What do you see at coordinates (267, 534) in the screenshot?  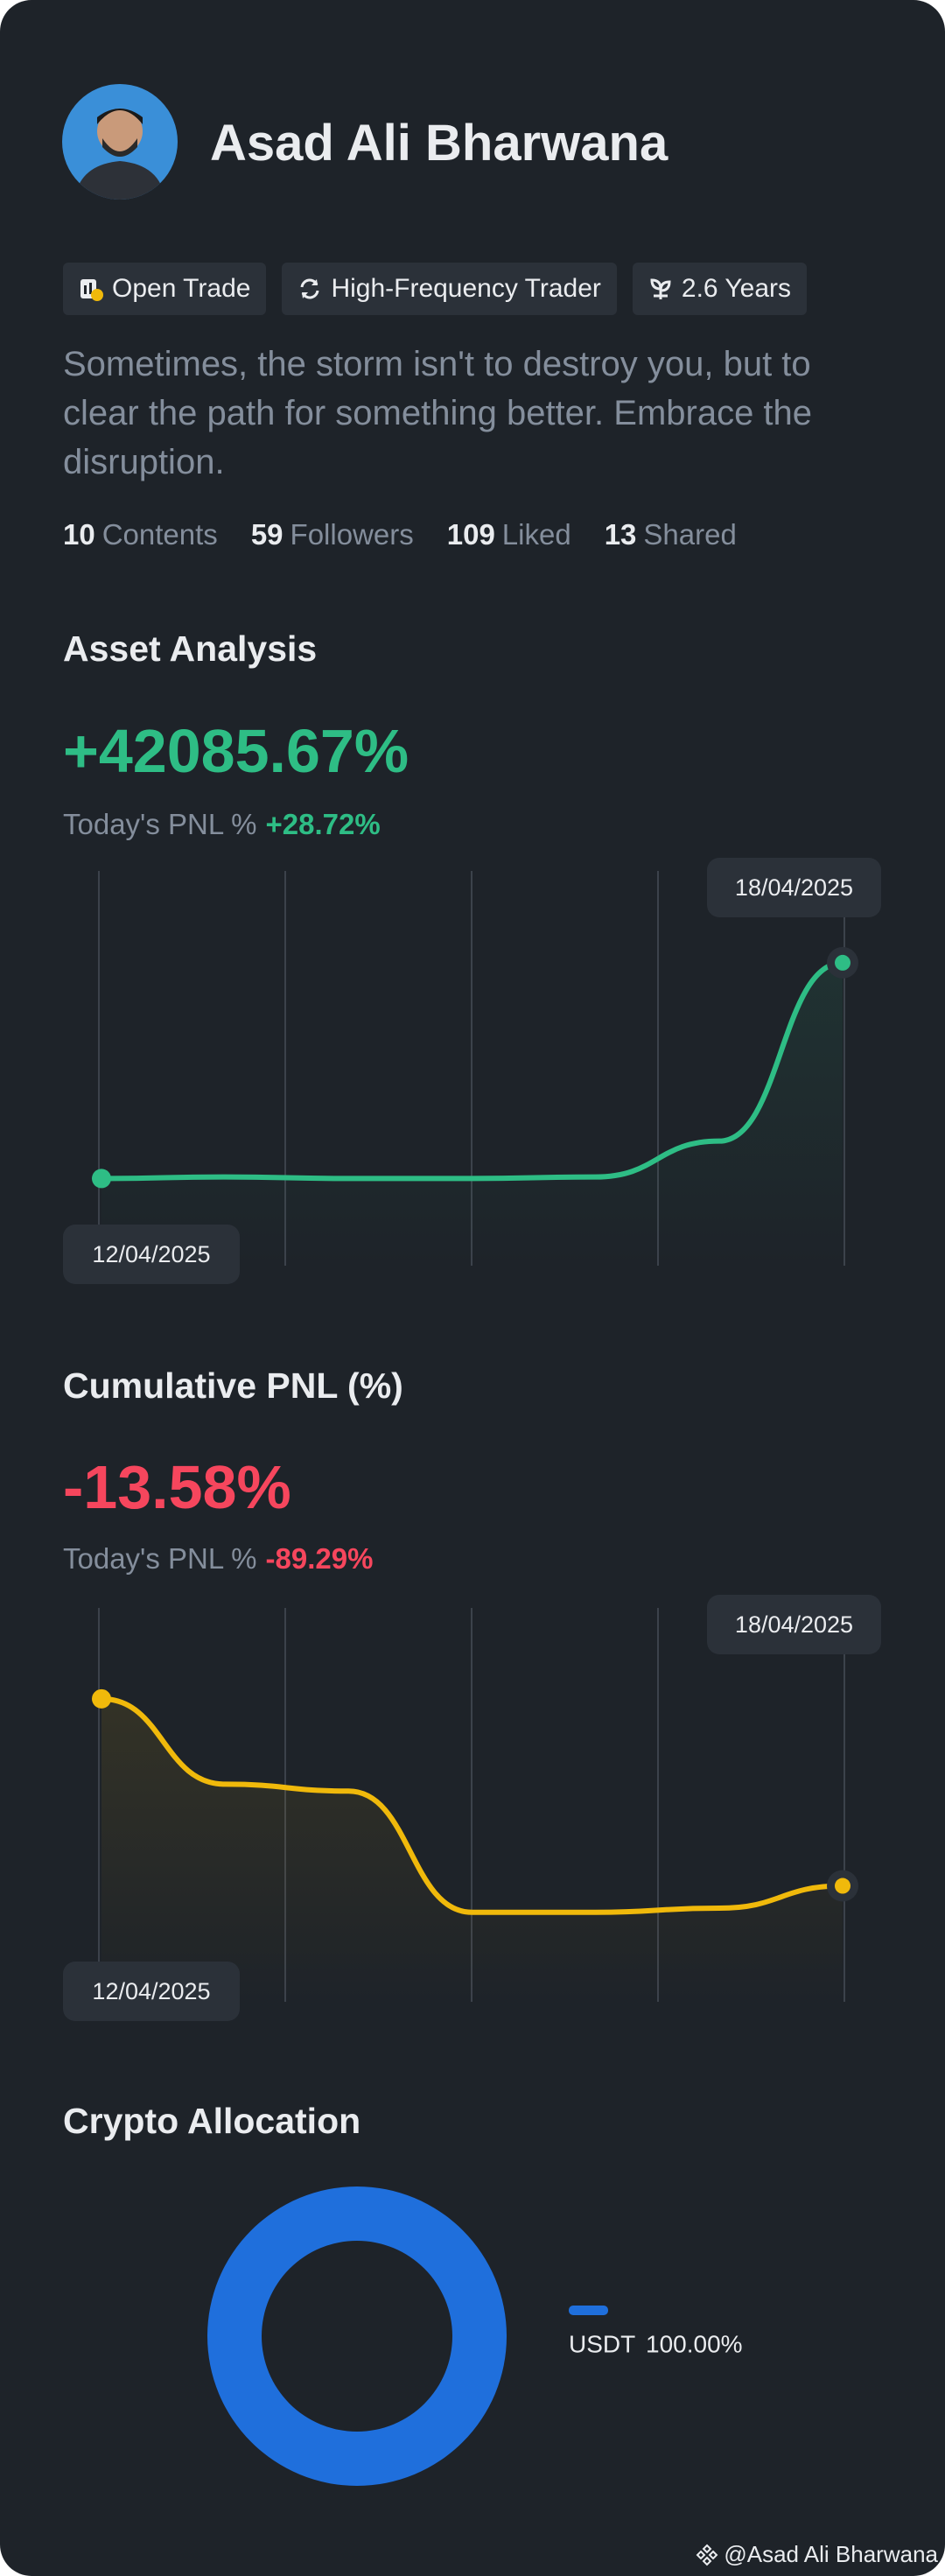 I see `stat-count: 59` at bounding box center [267, 534].